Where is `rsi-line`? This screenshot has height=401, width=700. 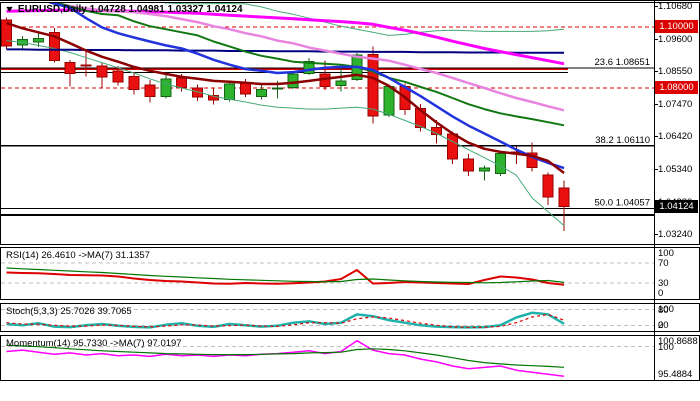 rsi-line is located at coordinates (285, 277).